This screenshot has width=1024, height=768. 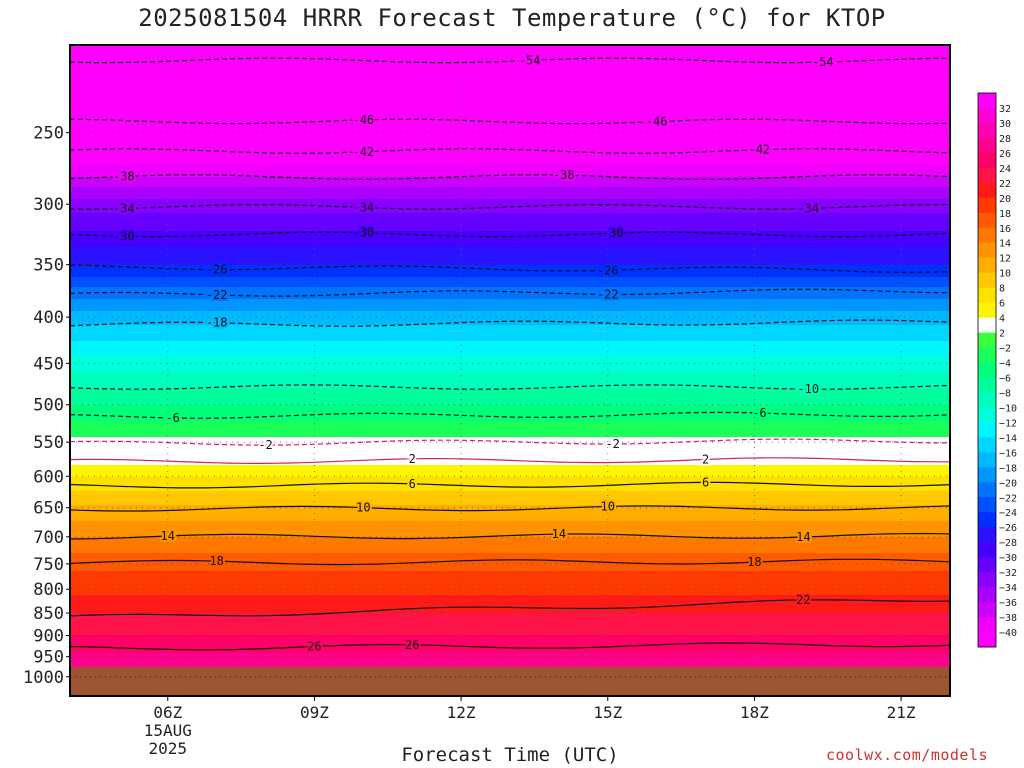 What do you see at coordinates (1008, 423) in the screenshot?
I see `colorbar-label: −12` at bounding box center [1008, 423].